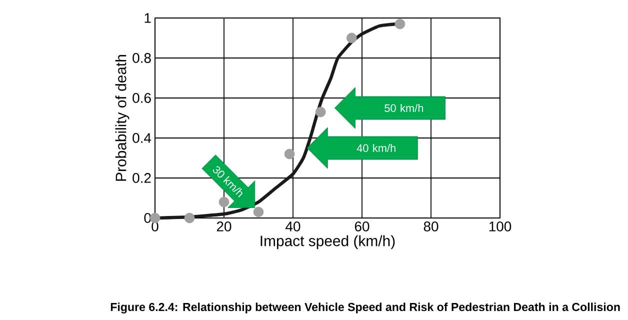 The height and width of the screenshot is (320, 628). What do you see at coordinates (431, 227) in the screenshot?
I see `x-tick-label: 80` at bounding box center [431, 227].